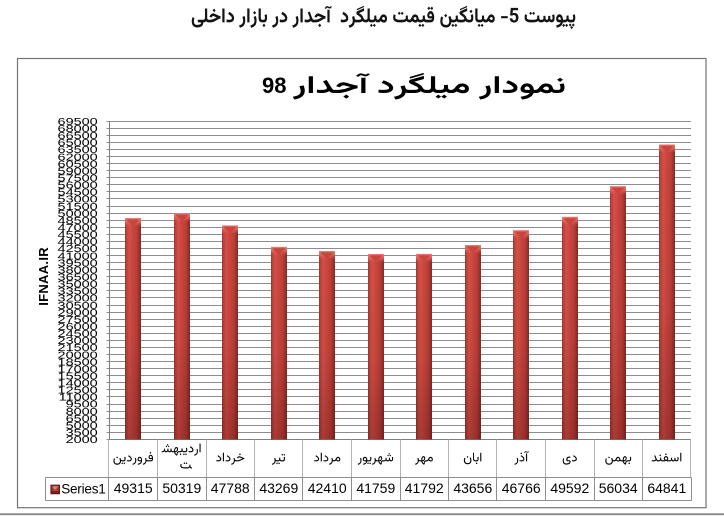 The image size is (724, 516). What do you see at coordinates (78, 348) in the screenshot?
I see `svg-text: 21500` at bounding box center [78, 348].